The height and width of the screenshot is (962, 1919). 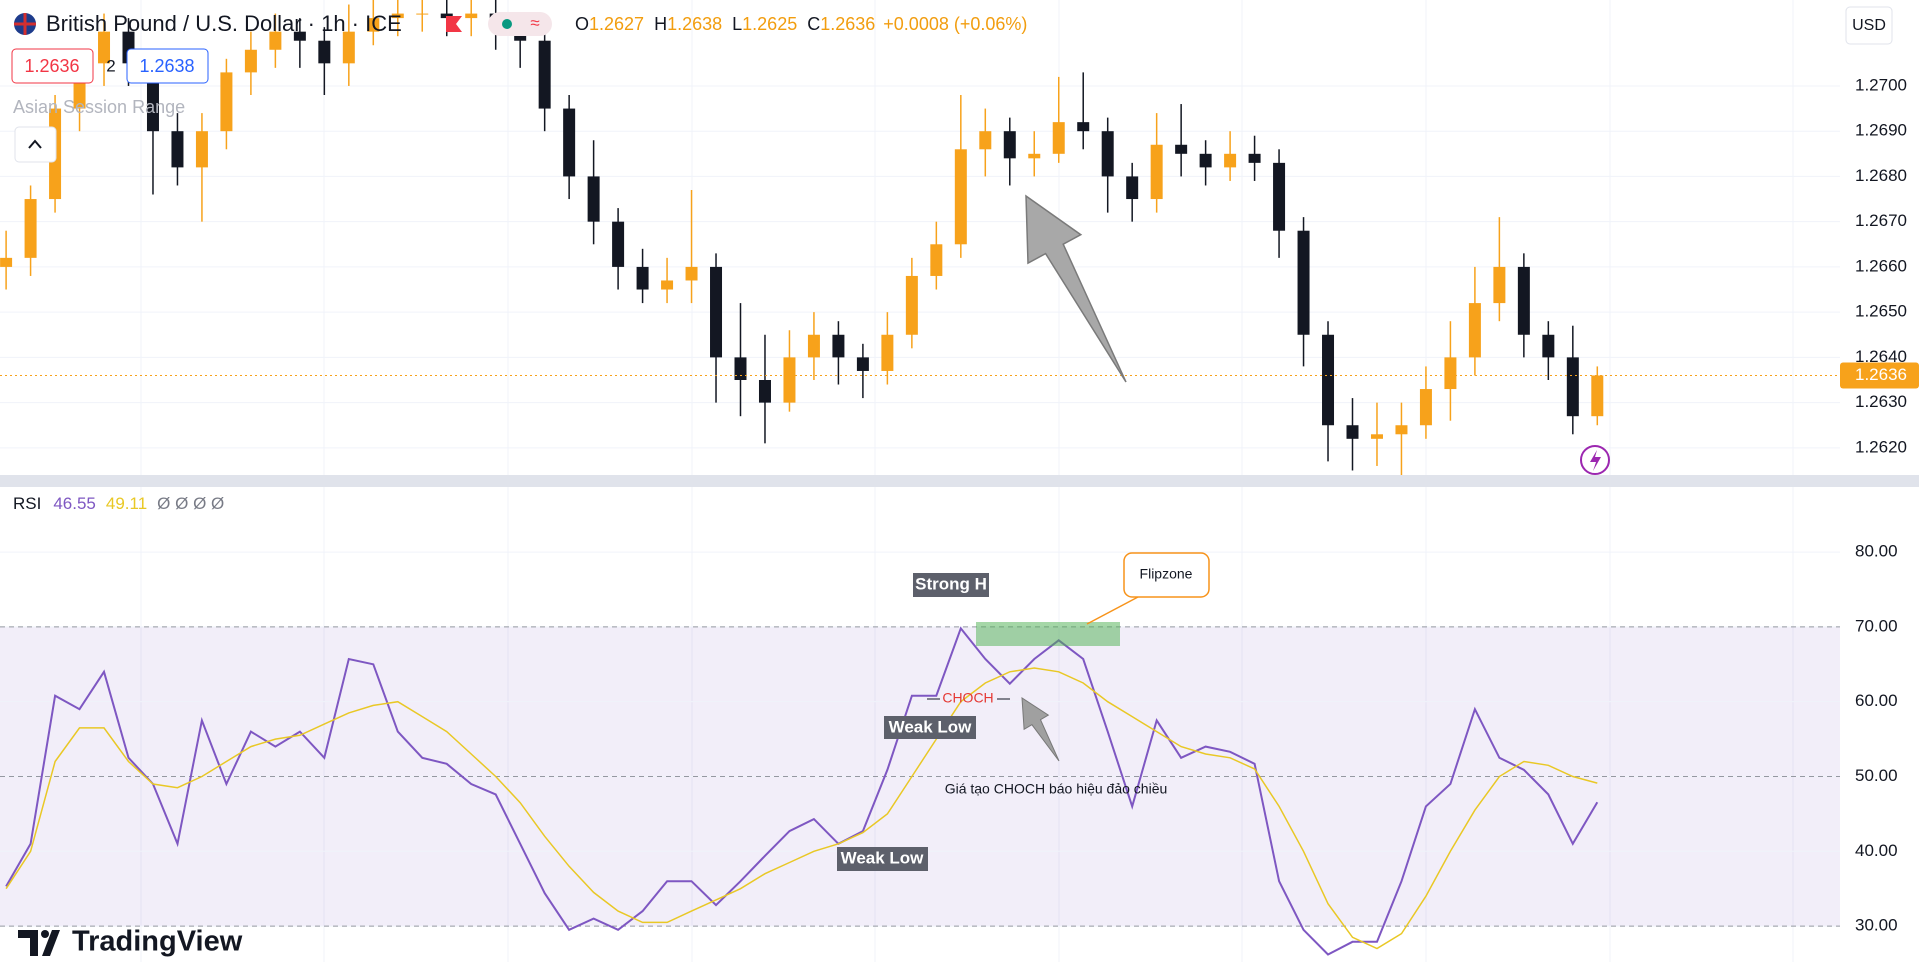 What do you see at coordinates (1876, 925) in the screenshot?
I see `y-tick-label: 30.00` at bounding box center [1876, 925].